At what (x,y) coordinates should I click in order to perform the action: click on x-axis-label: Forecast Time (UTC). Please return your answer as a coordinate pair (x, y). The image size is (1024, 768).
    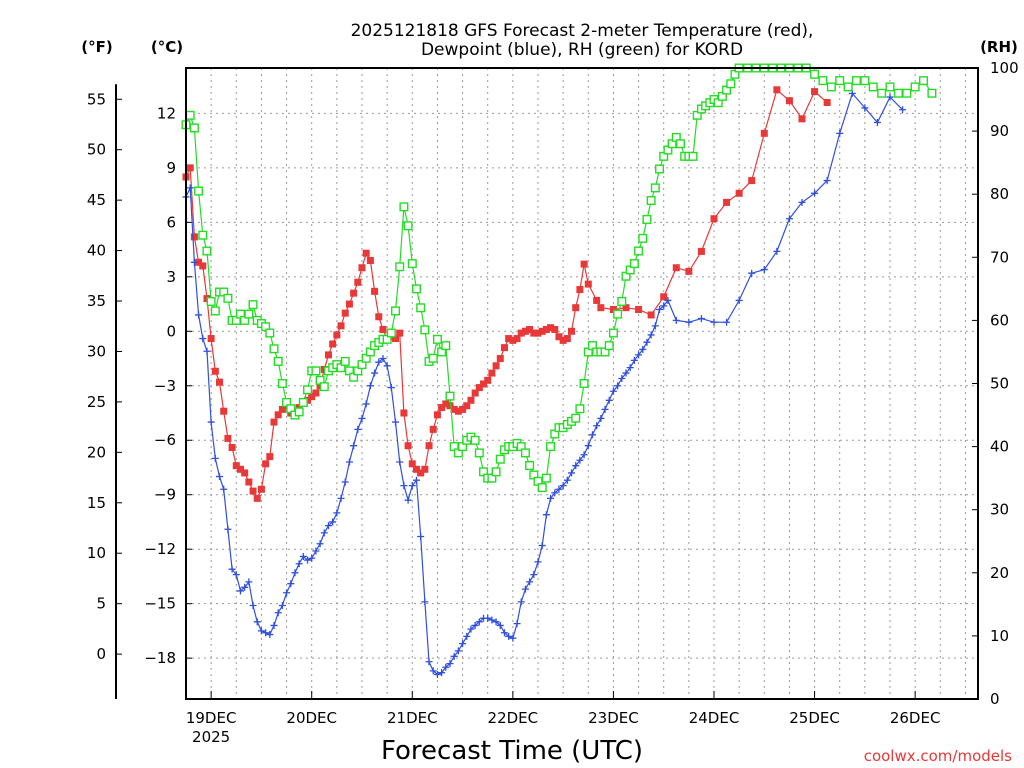
    Looking at the image, I should click on (512, 751).